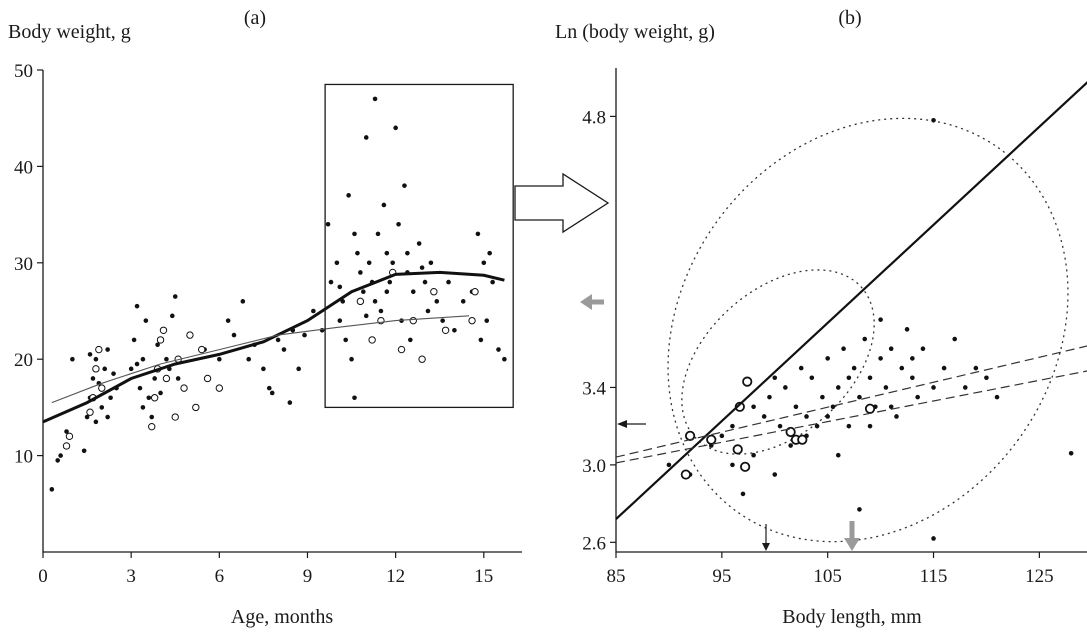 Image resolution: width=1087 pixels, height=637 pixels. What do you see at coordinates (43, 576) in the screenshot?
I see `a-x-tick-label: 0` at bounding box center [43, 576].